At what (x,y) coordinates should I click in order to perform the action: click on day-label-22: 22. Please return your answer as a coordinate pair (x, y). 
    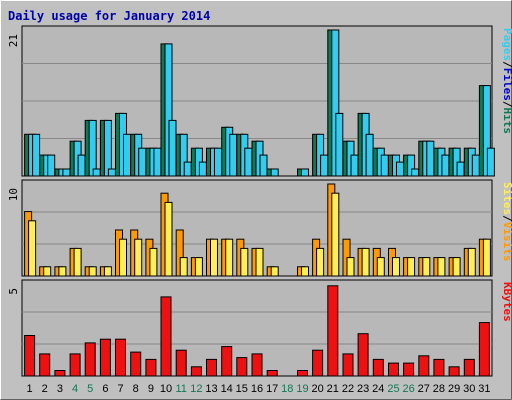
    Looking at the image, I should click on (348, 389).